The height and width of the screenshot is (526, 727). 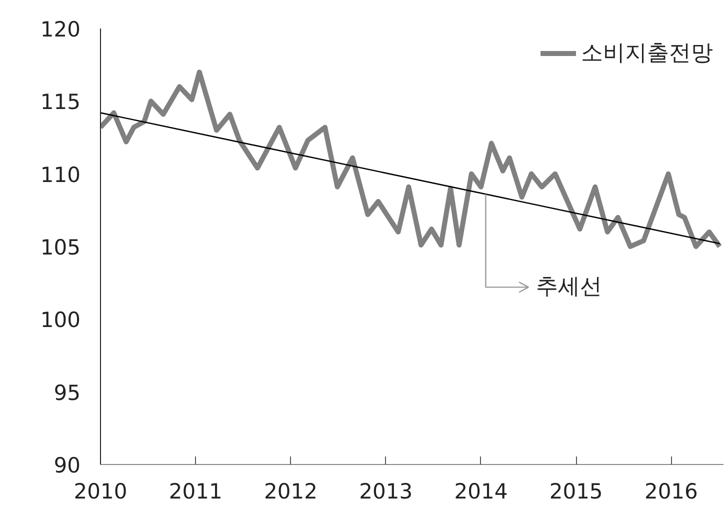 I want to click on x-tick-label: 2013, so click(x=386, y=492).